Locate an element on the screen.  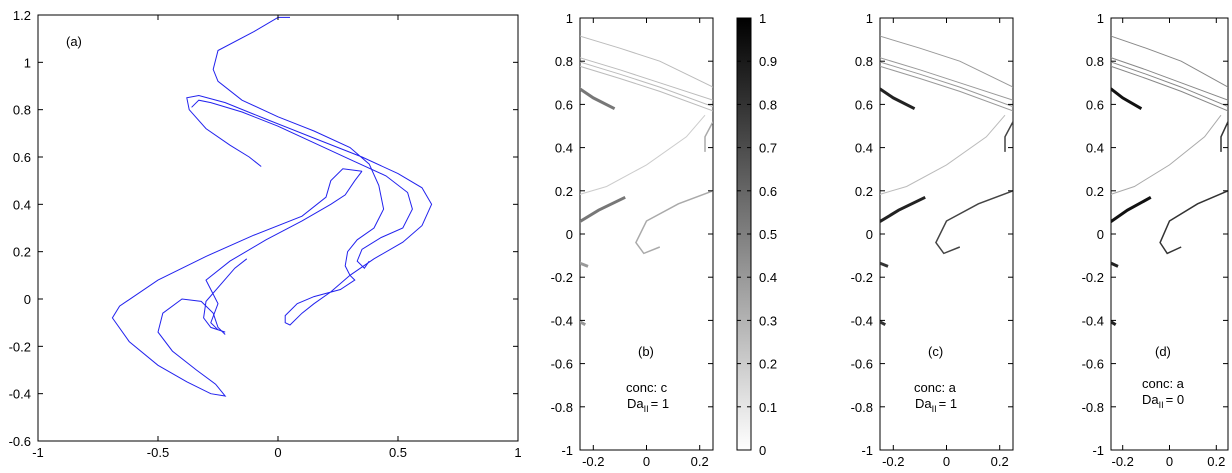
b-y-tick-label: 1 is located at coordinates (569, 18).